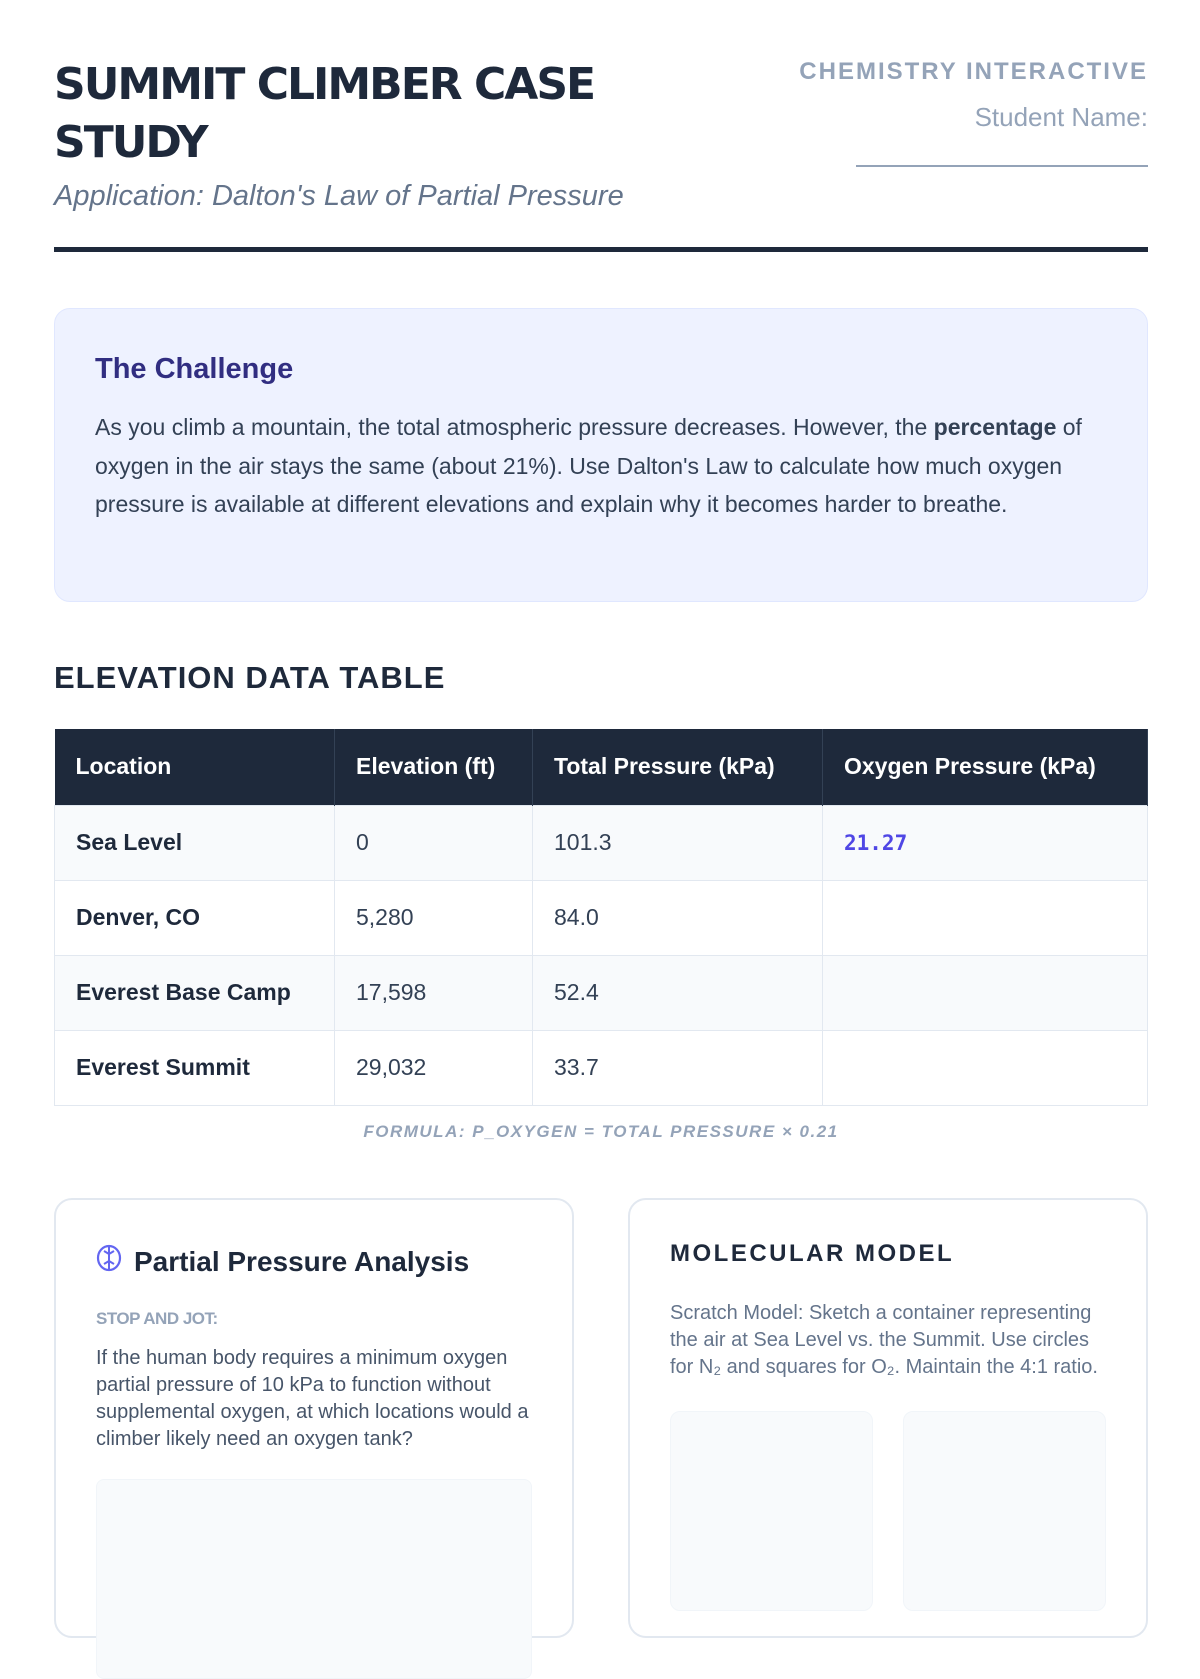 The height and width of the screenshot is (1679, 1200). What do you see at coordinates (194, 1067) in the screenshot?
I see `location-cell: Everest Summit` at bounding box center [194, 1067].